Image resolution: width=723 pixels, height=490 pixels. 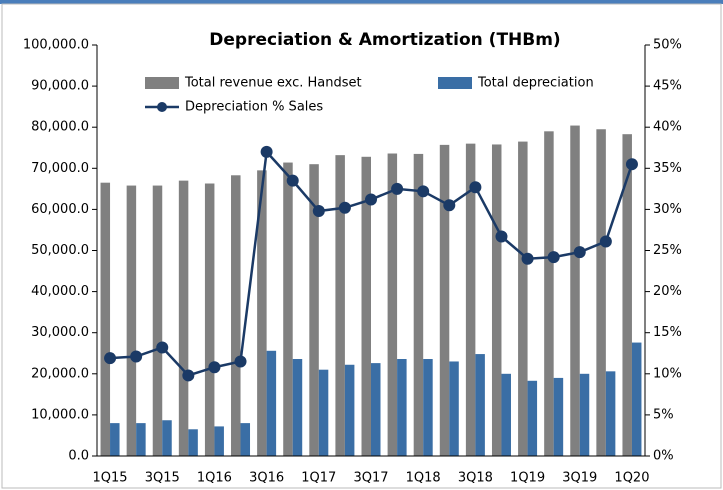 What do you see at coordinates (475, 478) in the screenshot?
I see `x-tick-label: 3Q18` at bounding box center [475, 478].